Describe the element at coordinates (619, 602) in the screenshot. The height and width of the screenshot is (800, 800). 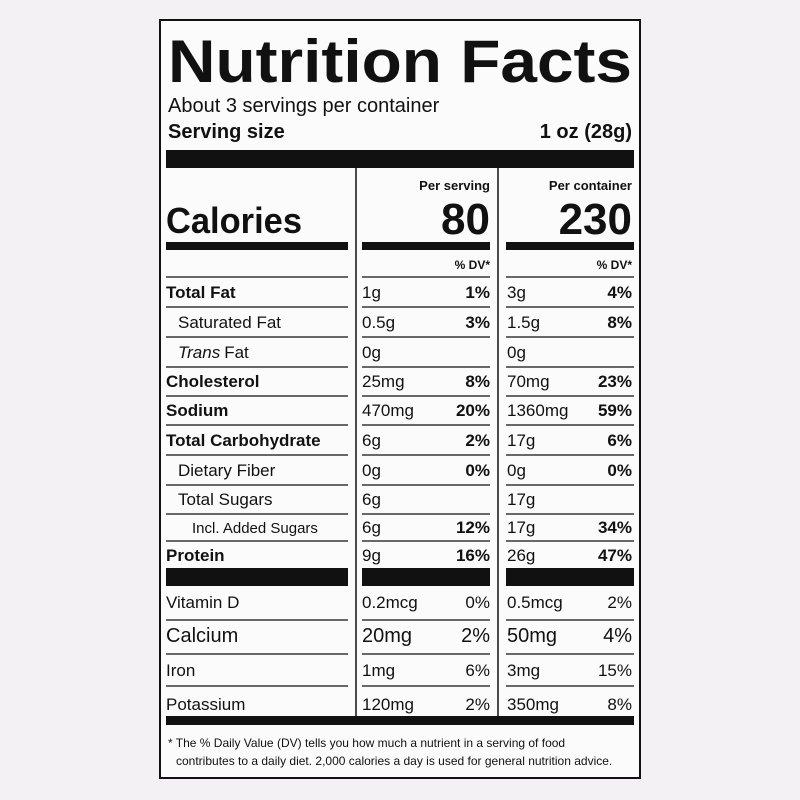
I see `container-dv: 2%` at that location.